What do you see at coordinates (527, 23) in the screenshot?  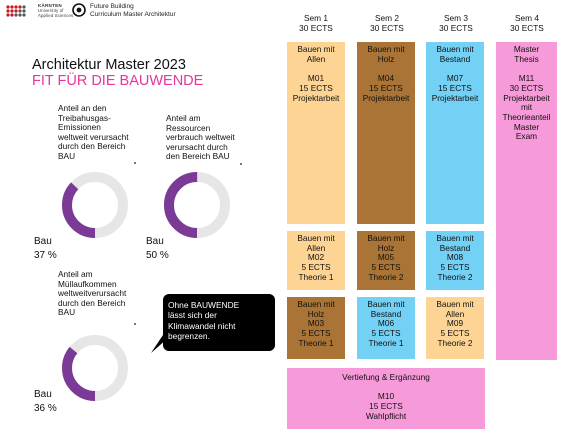 I see `semester-header-4: Sem 4 30 ECTS` at bounding box center [527, 23].